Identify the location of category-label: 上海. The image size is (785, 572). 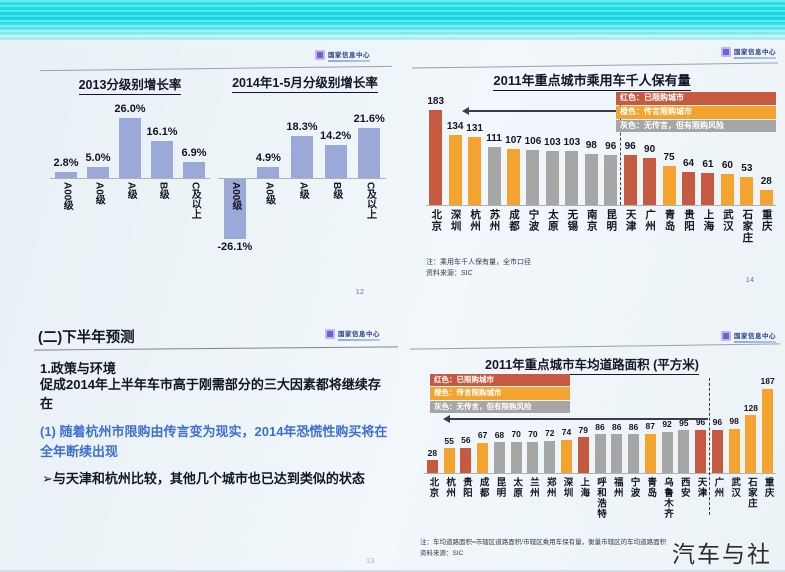
(708, 220).